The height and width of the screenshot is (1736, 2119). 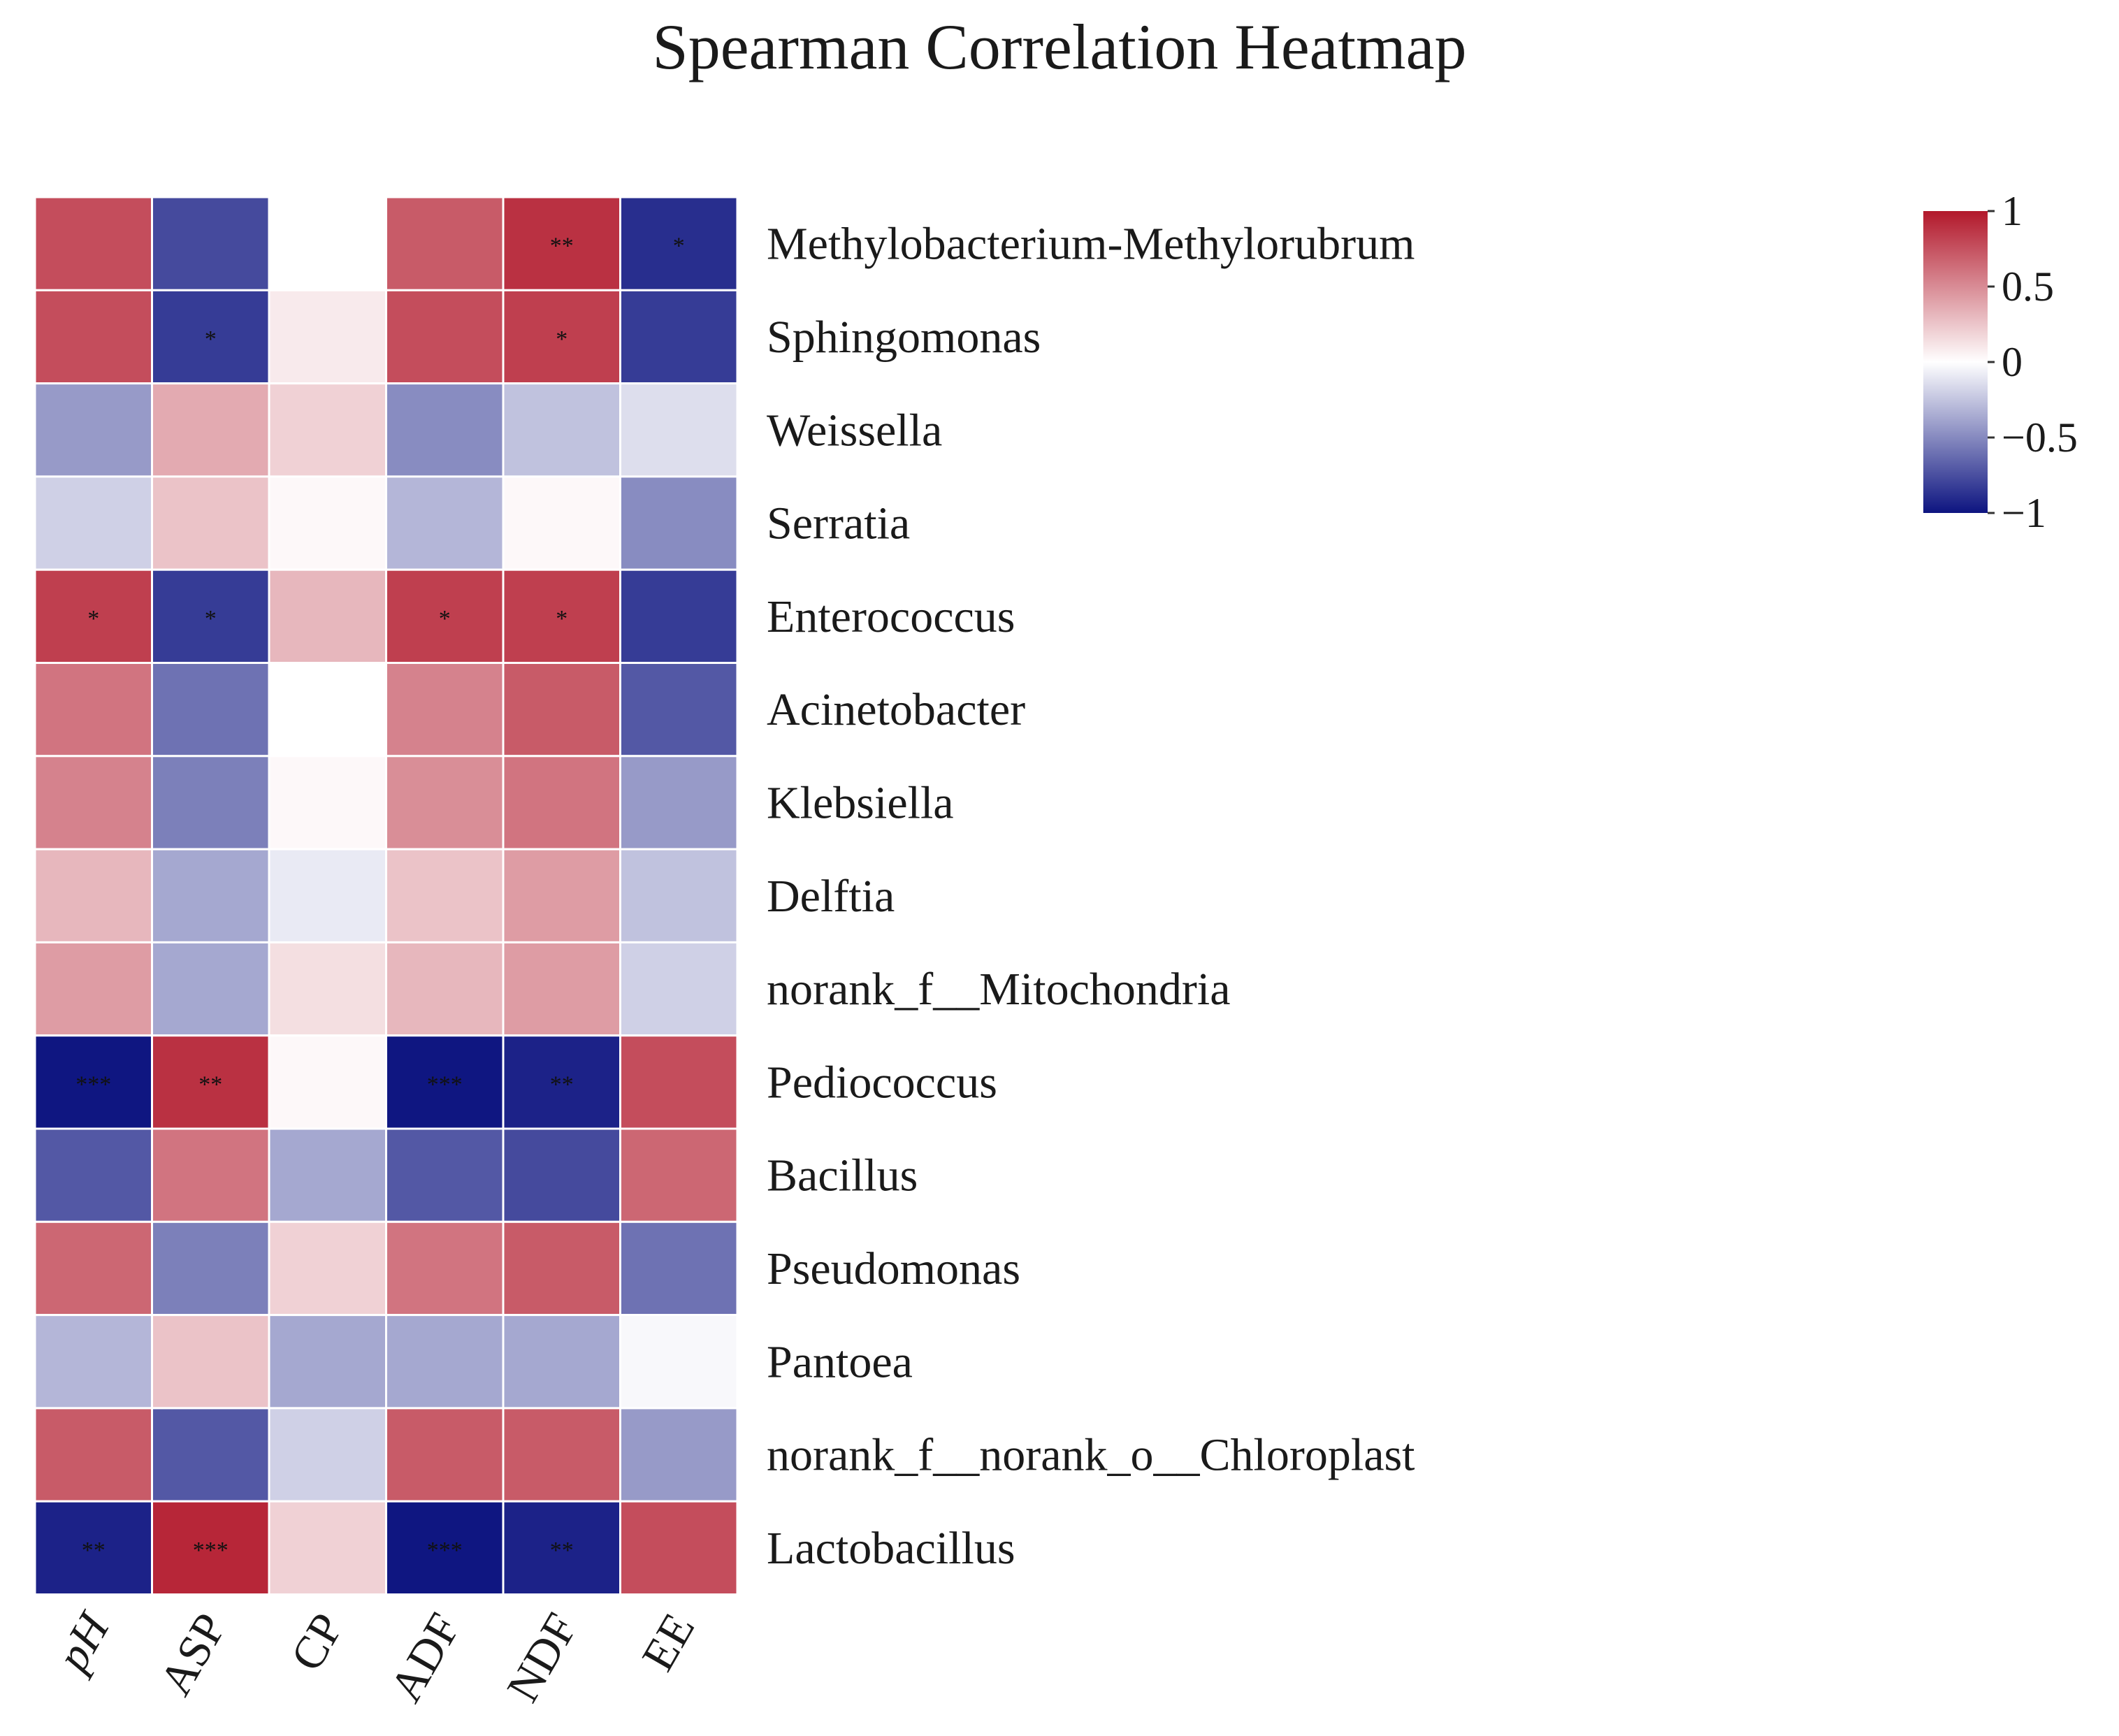 What do you see at coordinates (840, 1361) in the screenshot?
I see `row-label: Pantoea` at bounding box center [840, 1361].